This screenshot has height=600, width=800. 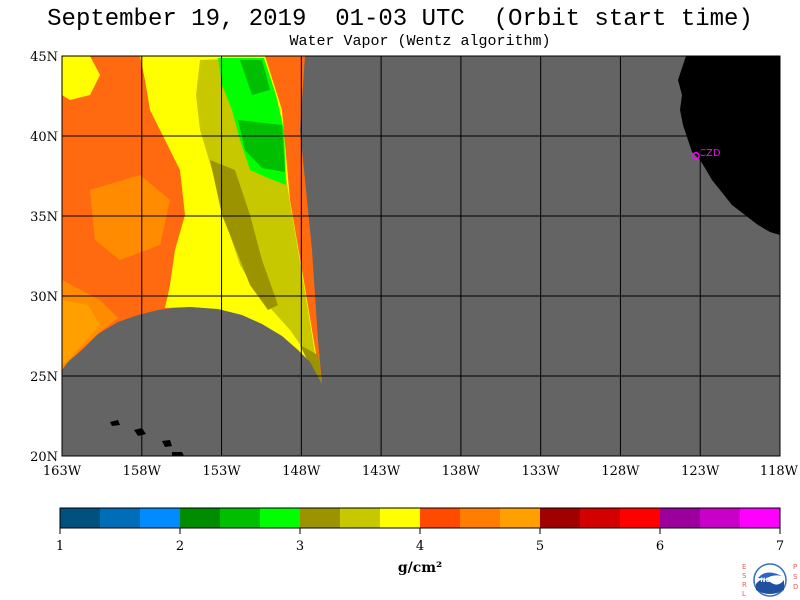 What do you see at coordinates (770, 586) in the screenshot?
I see `noaa-seal-wave` at bounding box center [770, 586].